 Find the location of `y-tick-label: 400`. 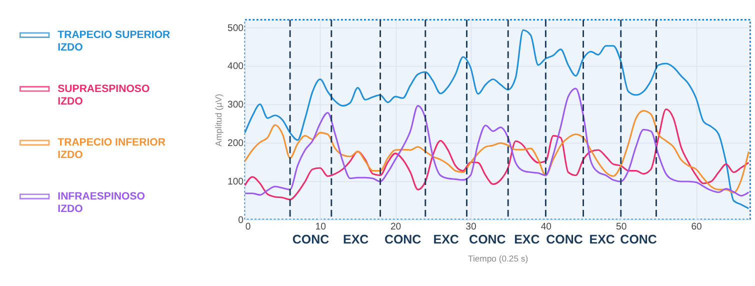

y-tick-label: 400 is located at coordinates (235, 66).